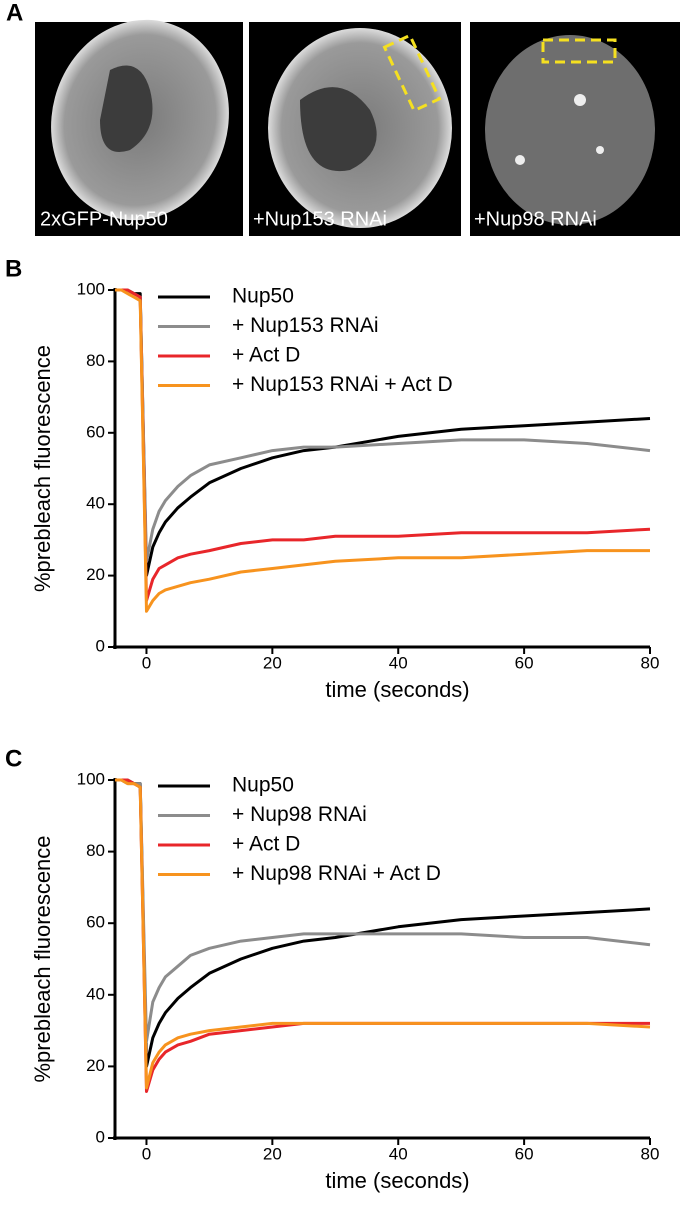 This screenshot has height=1221, width=683. I want to click on panel-label: A, so click(14, 13).